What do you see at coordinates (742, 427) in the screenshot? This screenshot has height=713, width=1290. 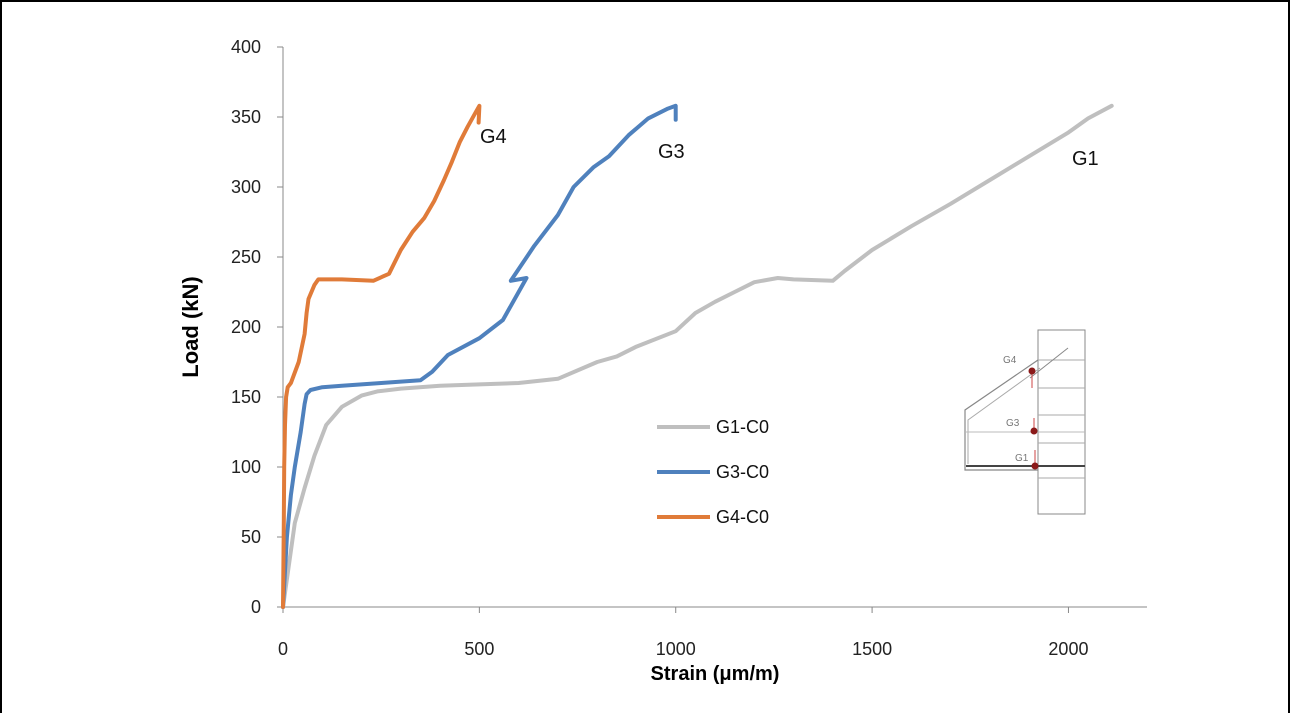 I see `legend-label-g1-c0: G1-C0` at bounding box center [742, 427].